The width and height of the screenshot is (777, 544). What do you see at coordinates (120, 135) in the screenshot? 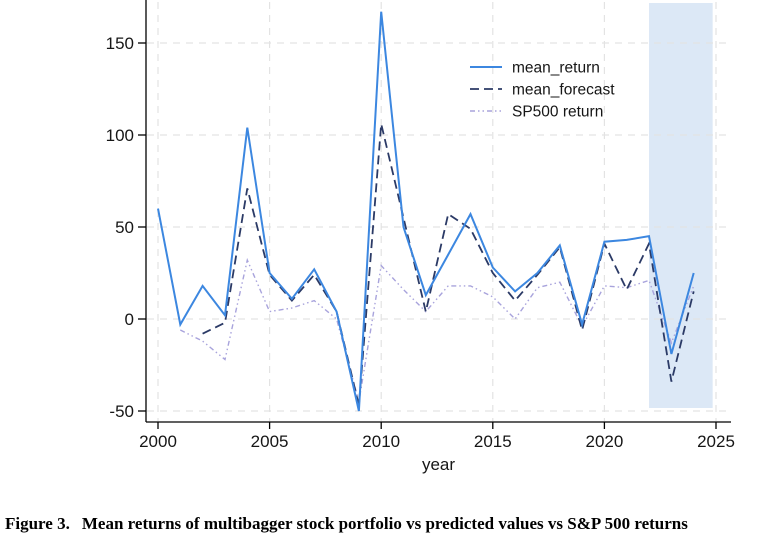
I see `y-tick-label: 100` at bounding box center [120, 135].